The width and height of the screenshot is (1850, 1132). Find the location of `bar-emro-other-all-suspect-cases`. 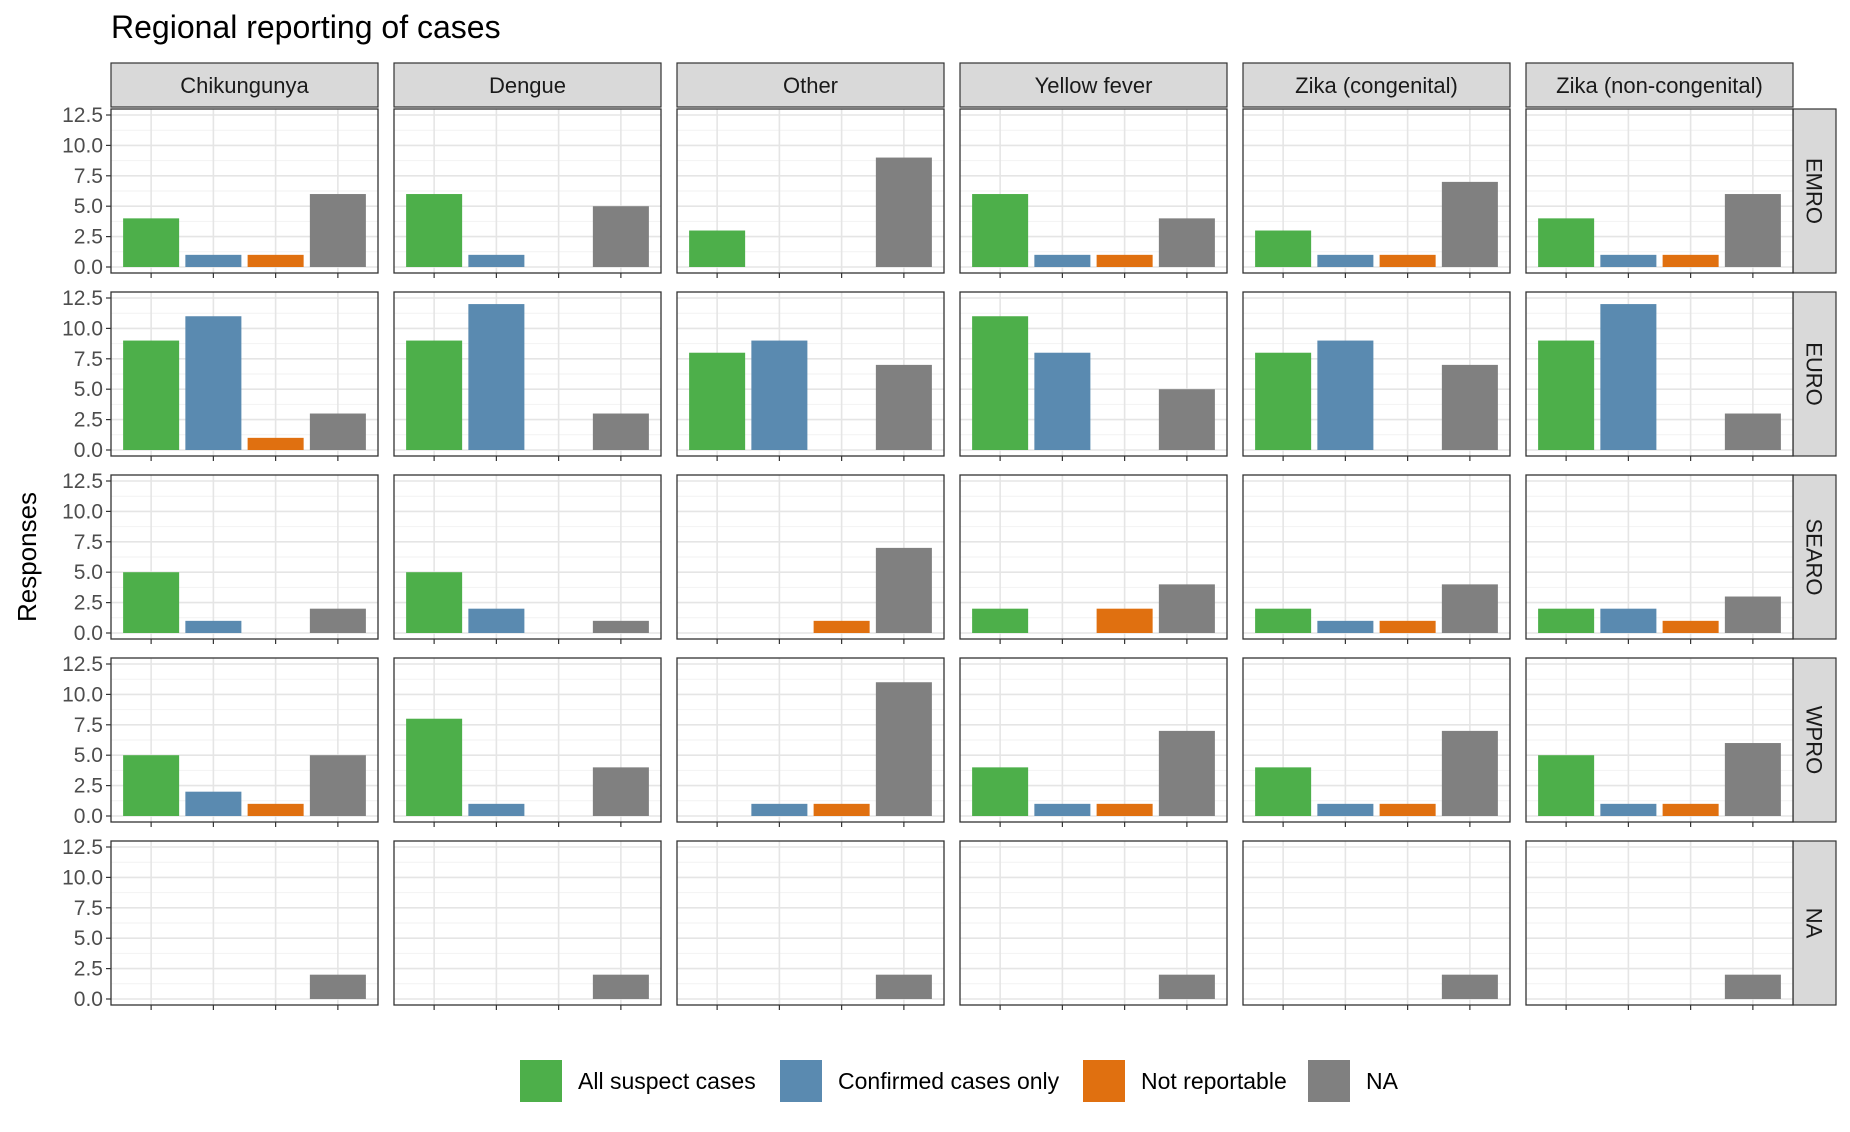

bar-emro-other-all-suspect-cases is located at coordinates (717, 248).